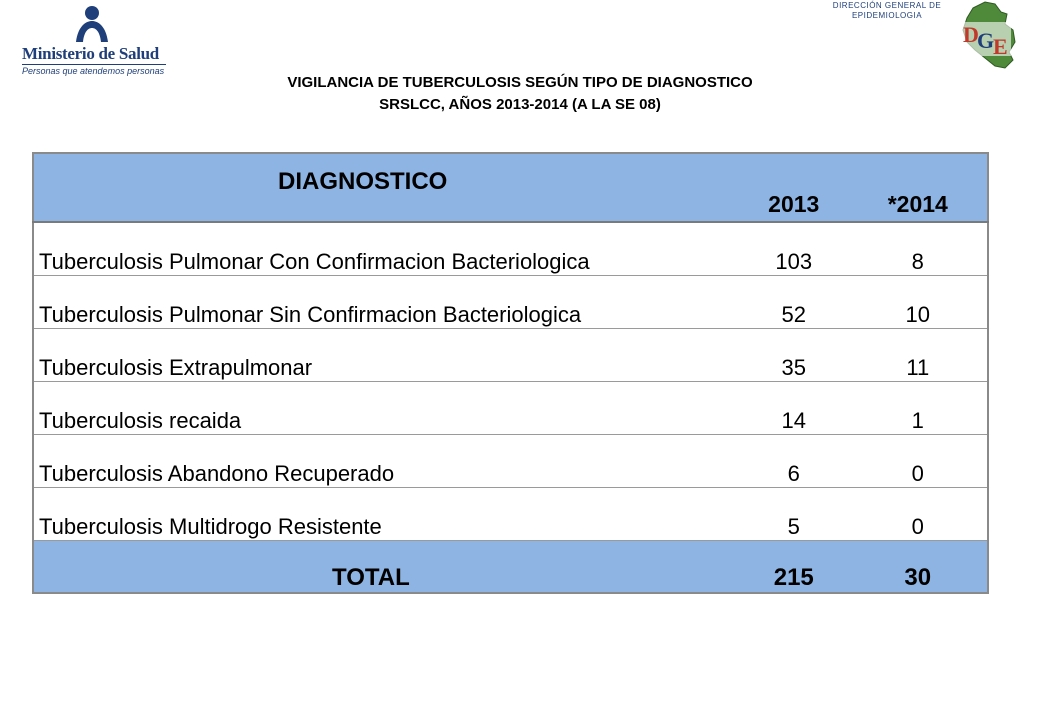  I want to click on ministry-tagline: Personas que atendemos personas, so click(93, 71).